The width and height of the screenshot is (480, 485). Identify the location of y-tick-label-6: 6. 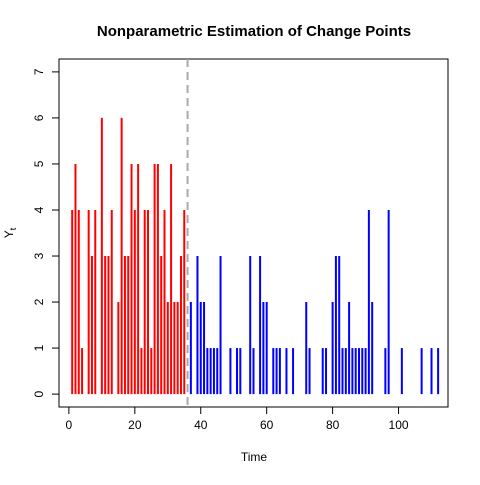
(39, 117).